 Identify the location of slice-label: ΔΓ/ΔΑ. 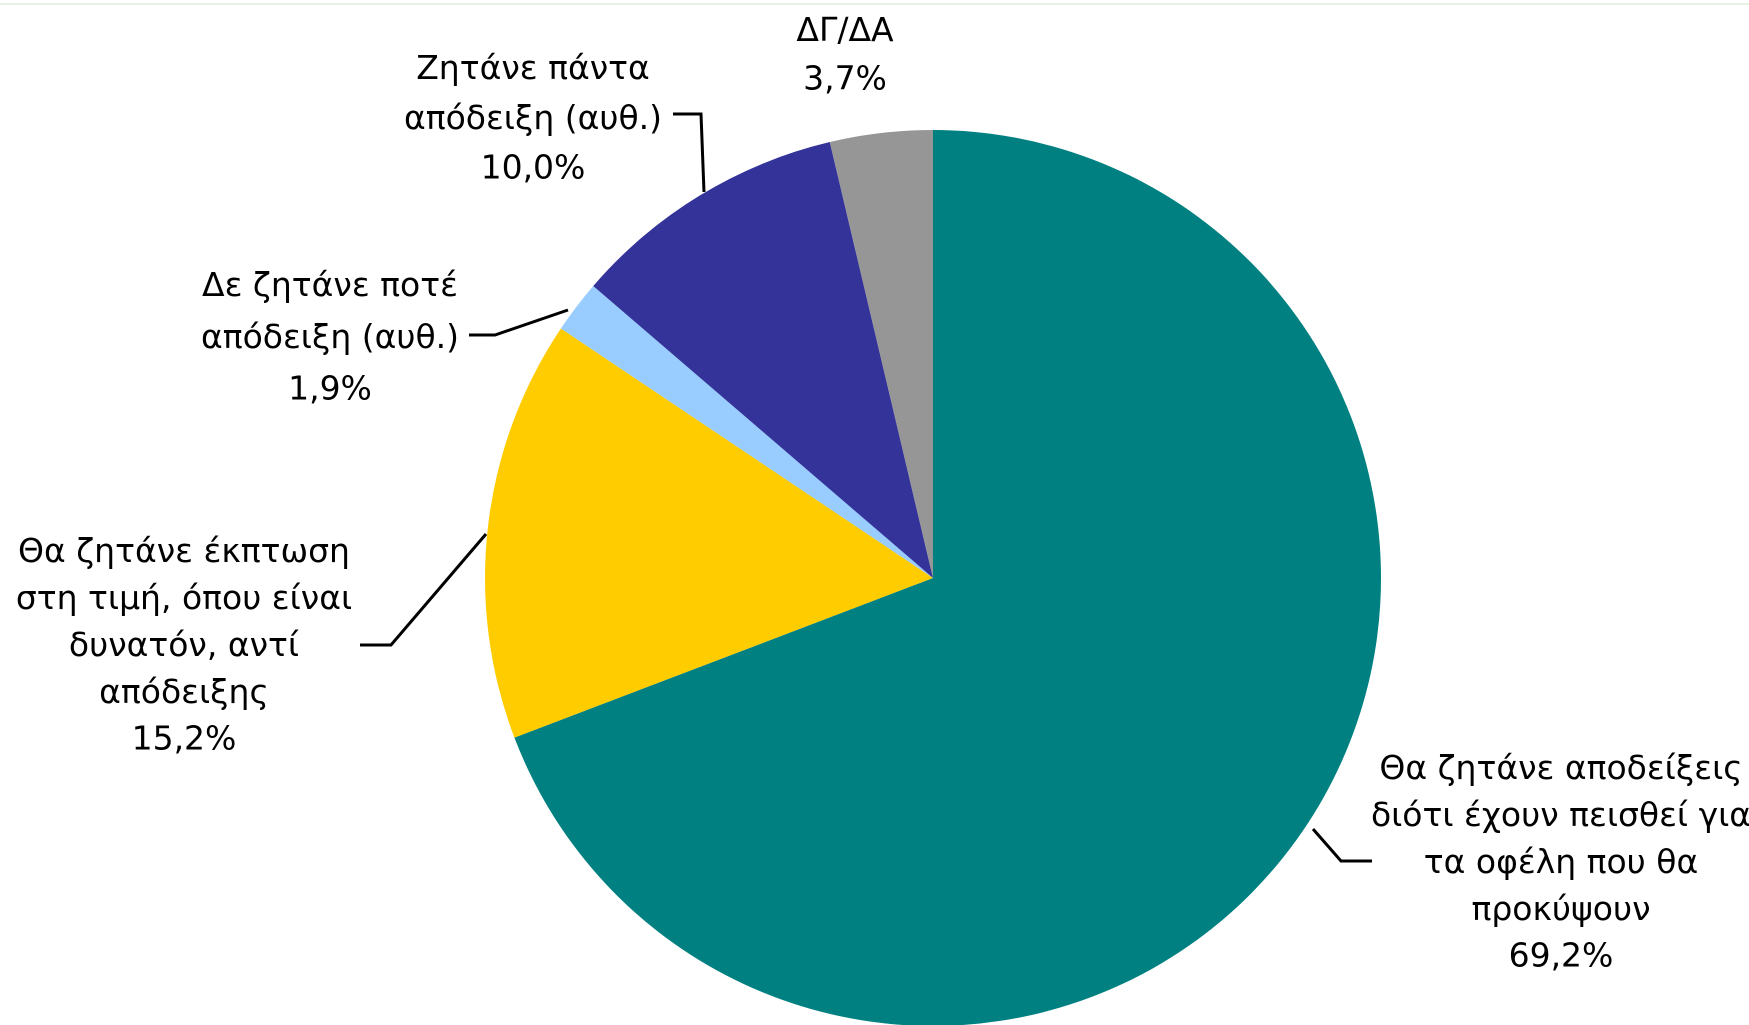
(845, 29).